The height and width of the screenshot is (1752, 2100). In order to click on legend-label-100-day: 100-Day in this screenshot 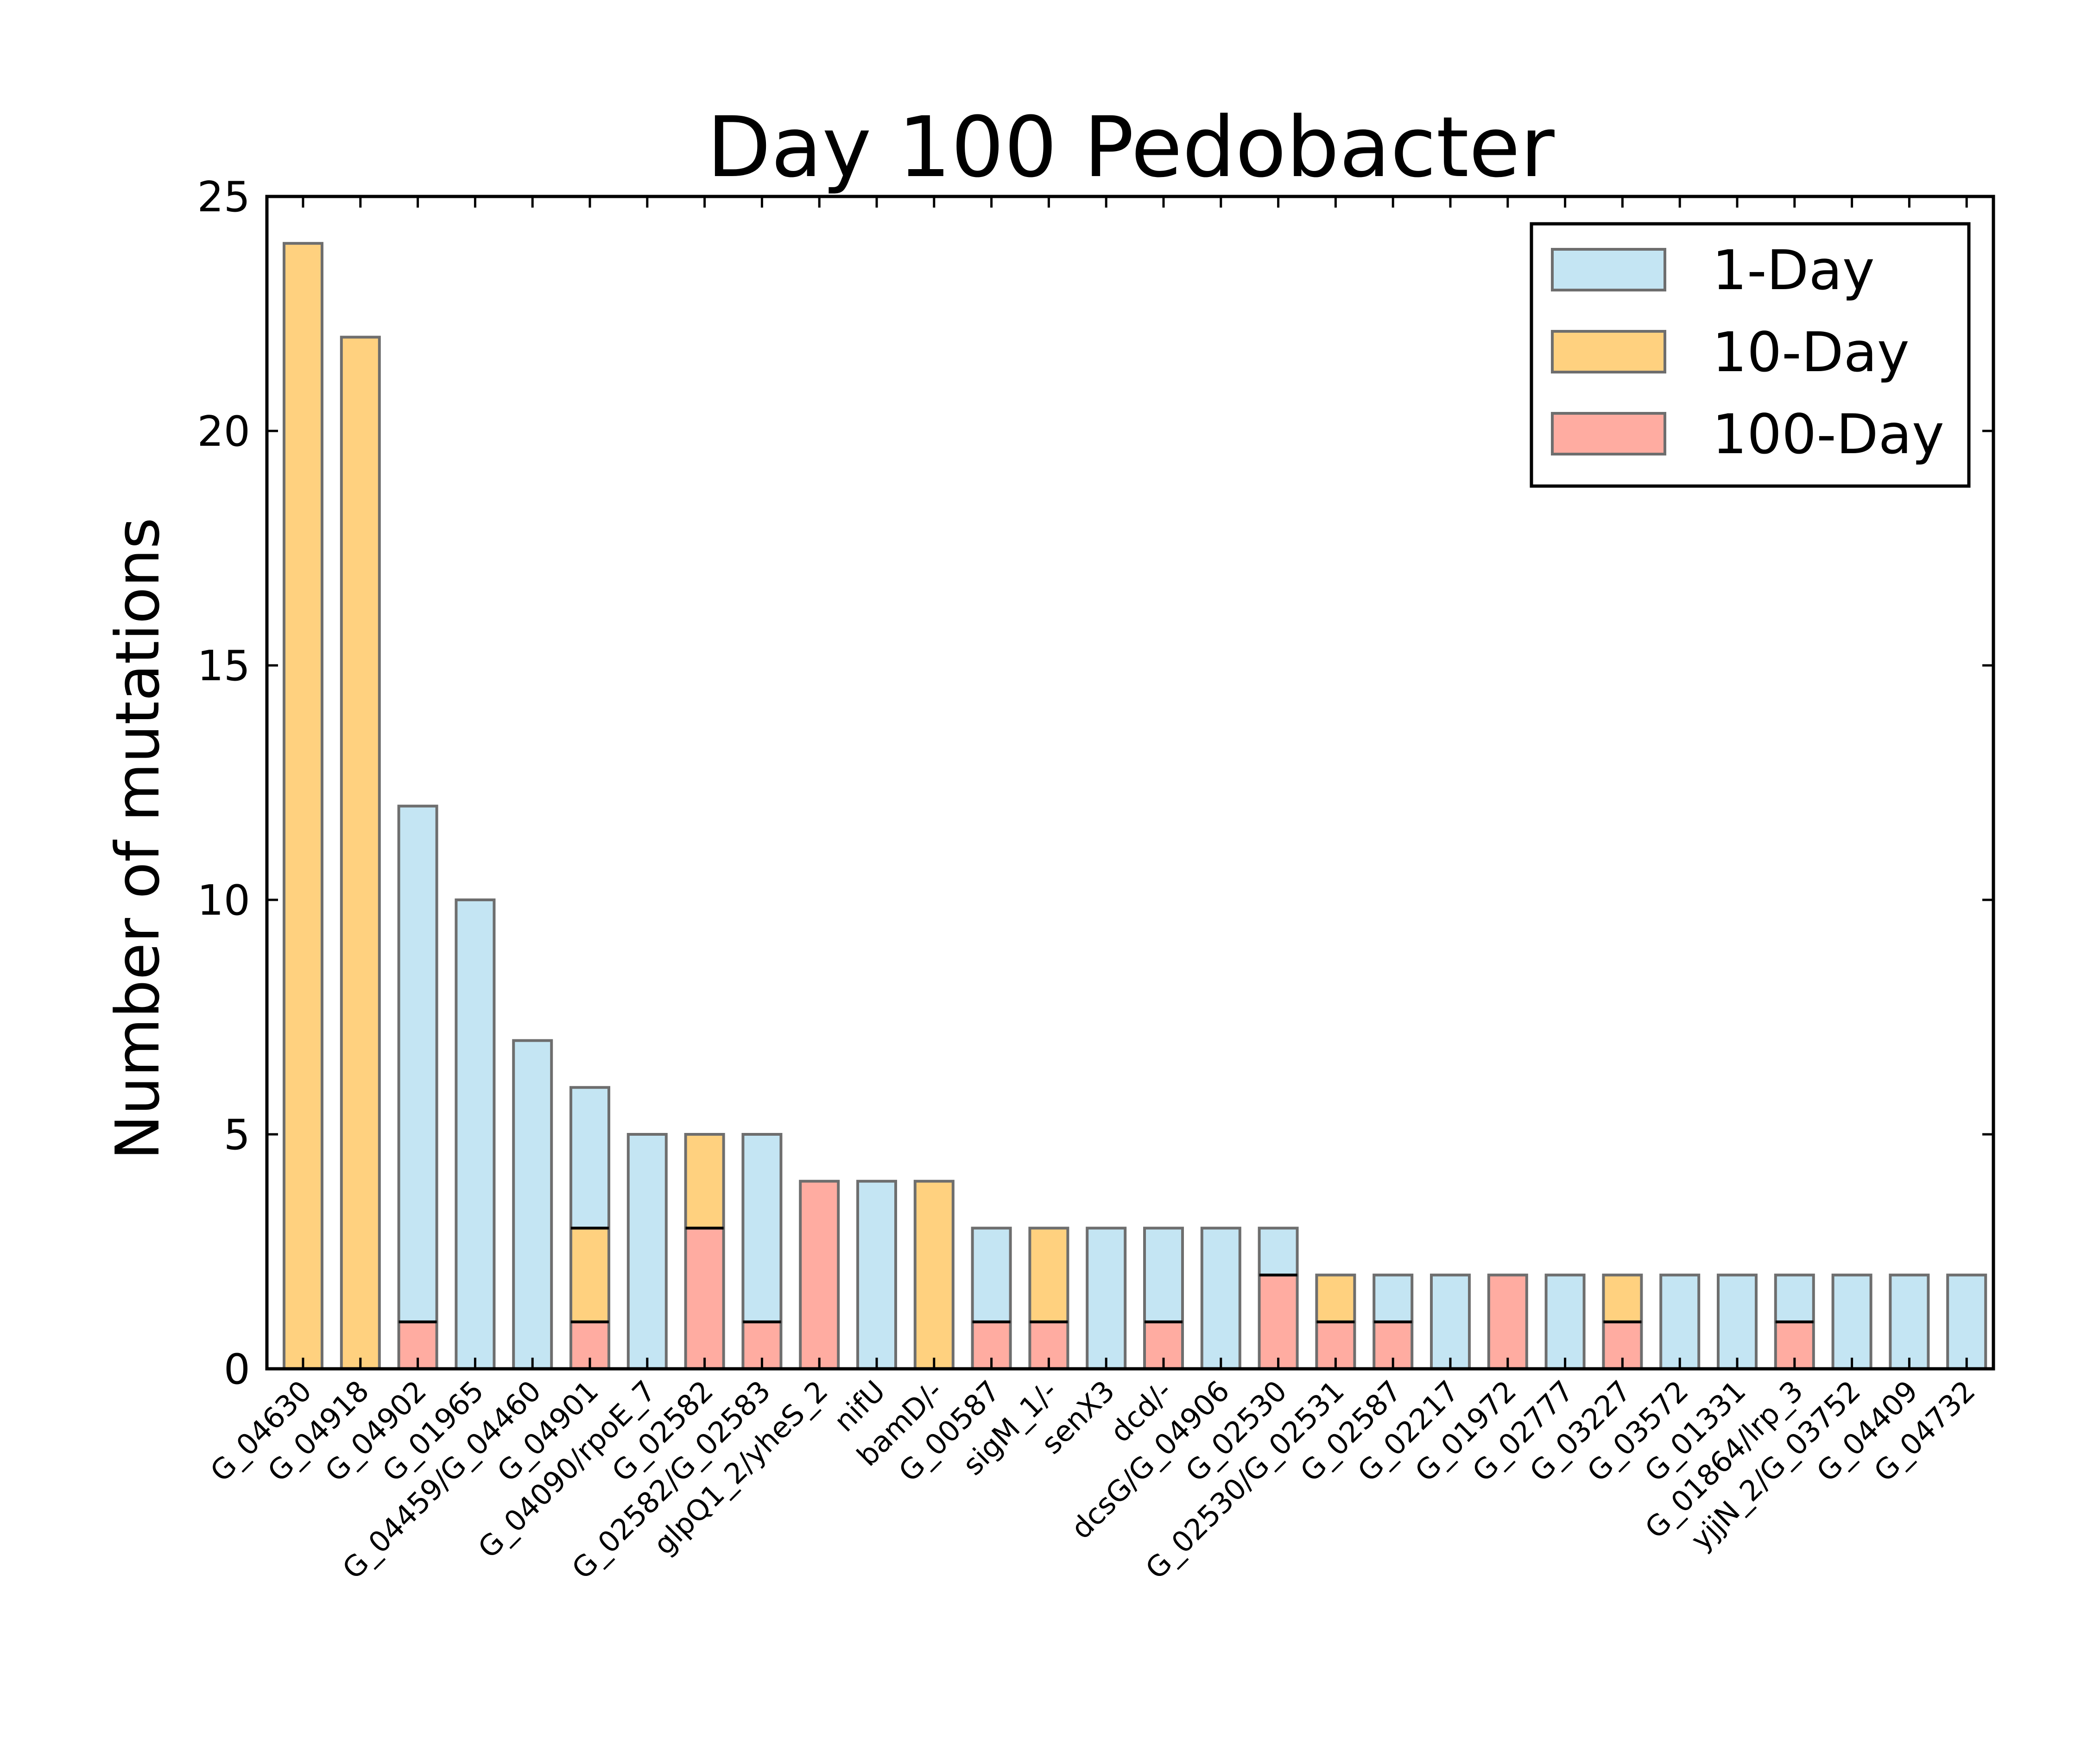, I will do `click(1828, 434)`.